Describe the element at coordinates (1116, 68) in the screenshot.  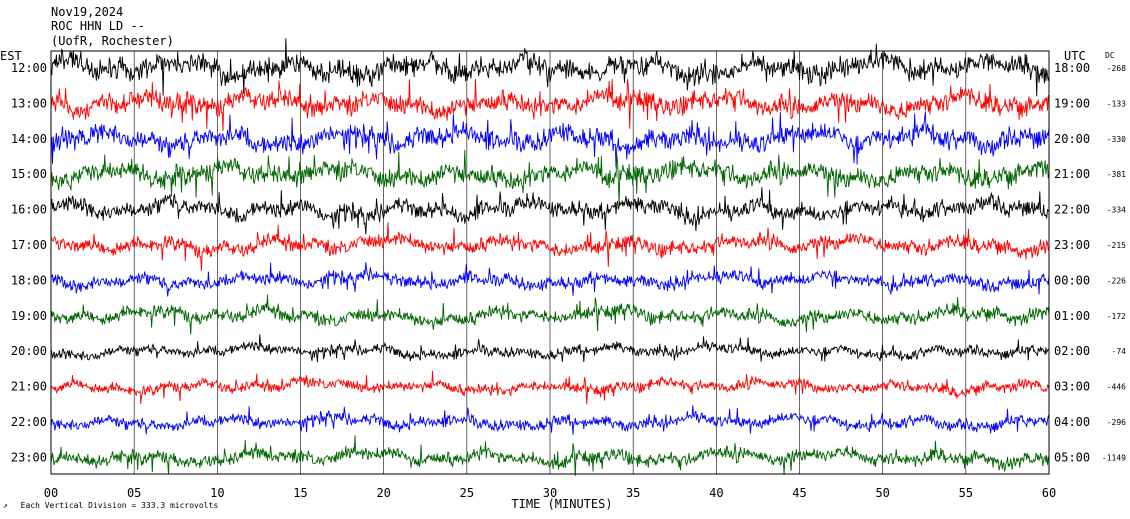
I see `dc-offset-label: -268` at that location.